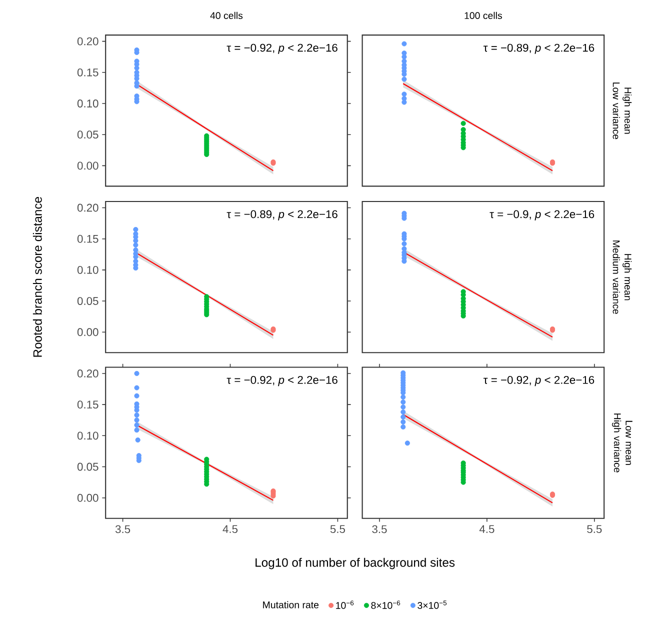 This screenshot has height=617, width=646. I want to click on y2-axis-title: Low mean High variance, so click(622, 443).